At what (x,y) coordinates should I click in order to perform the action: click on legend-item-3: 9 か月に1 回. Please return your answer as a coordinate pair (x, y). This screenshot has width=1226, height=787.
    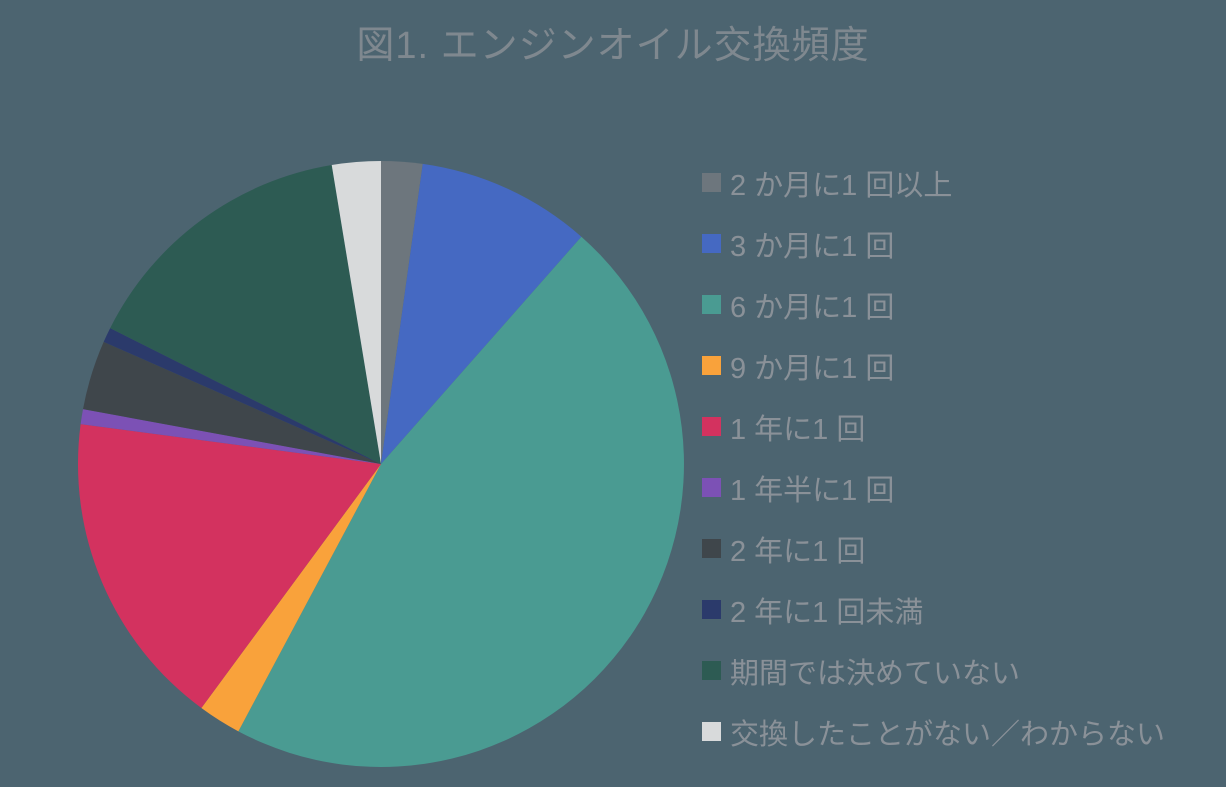
    Looking at the image, I should click on (933, 365).